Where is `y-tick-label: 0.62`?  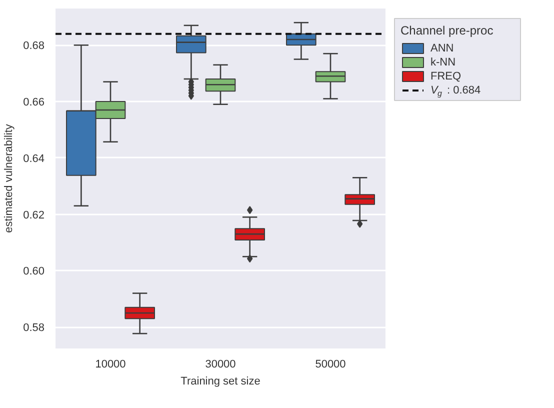 y-tick-label: 0.62 is located at coordinates (34, 215).